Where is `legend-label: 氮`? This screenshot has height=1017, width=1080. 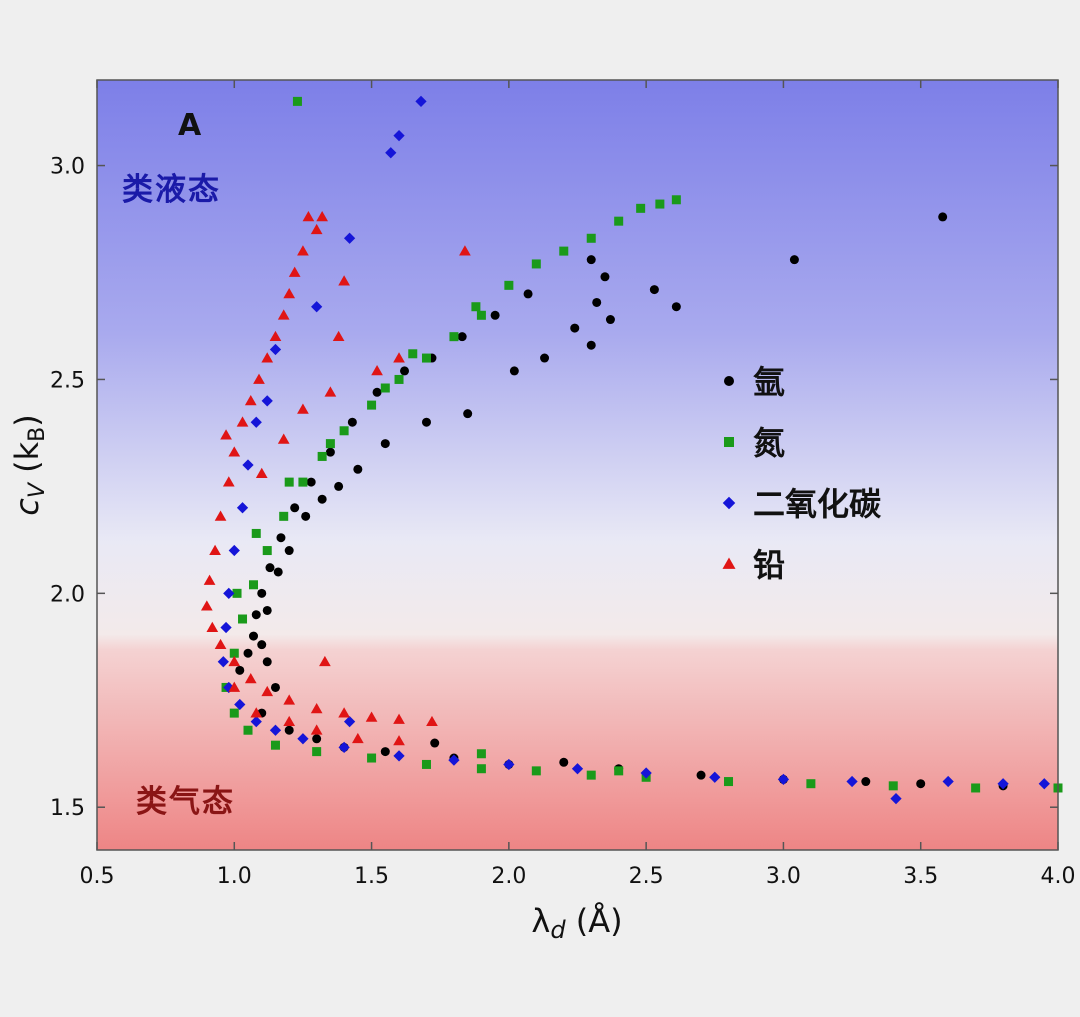 legend-label: 氮 is located at coordinates (769, 443).